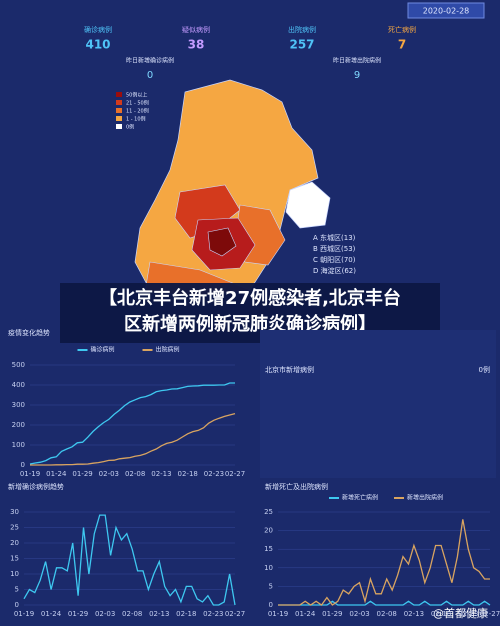  Describe the element at coordinates (36, 486) in the screenshot. I see `chart-title: 新增确诊病例趋势` at that location.